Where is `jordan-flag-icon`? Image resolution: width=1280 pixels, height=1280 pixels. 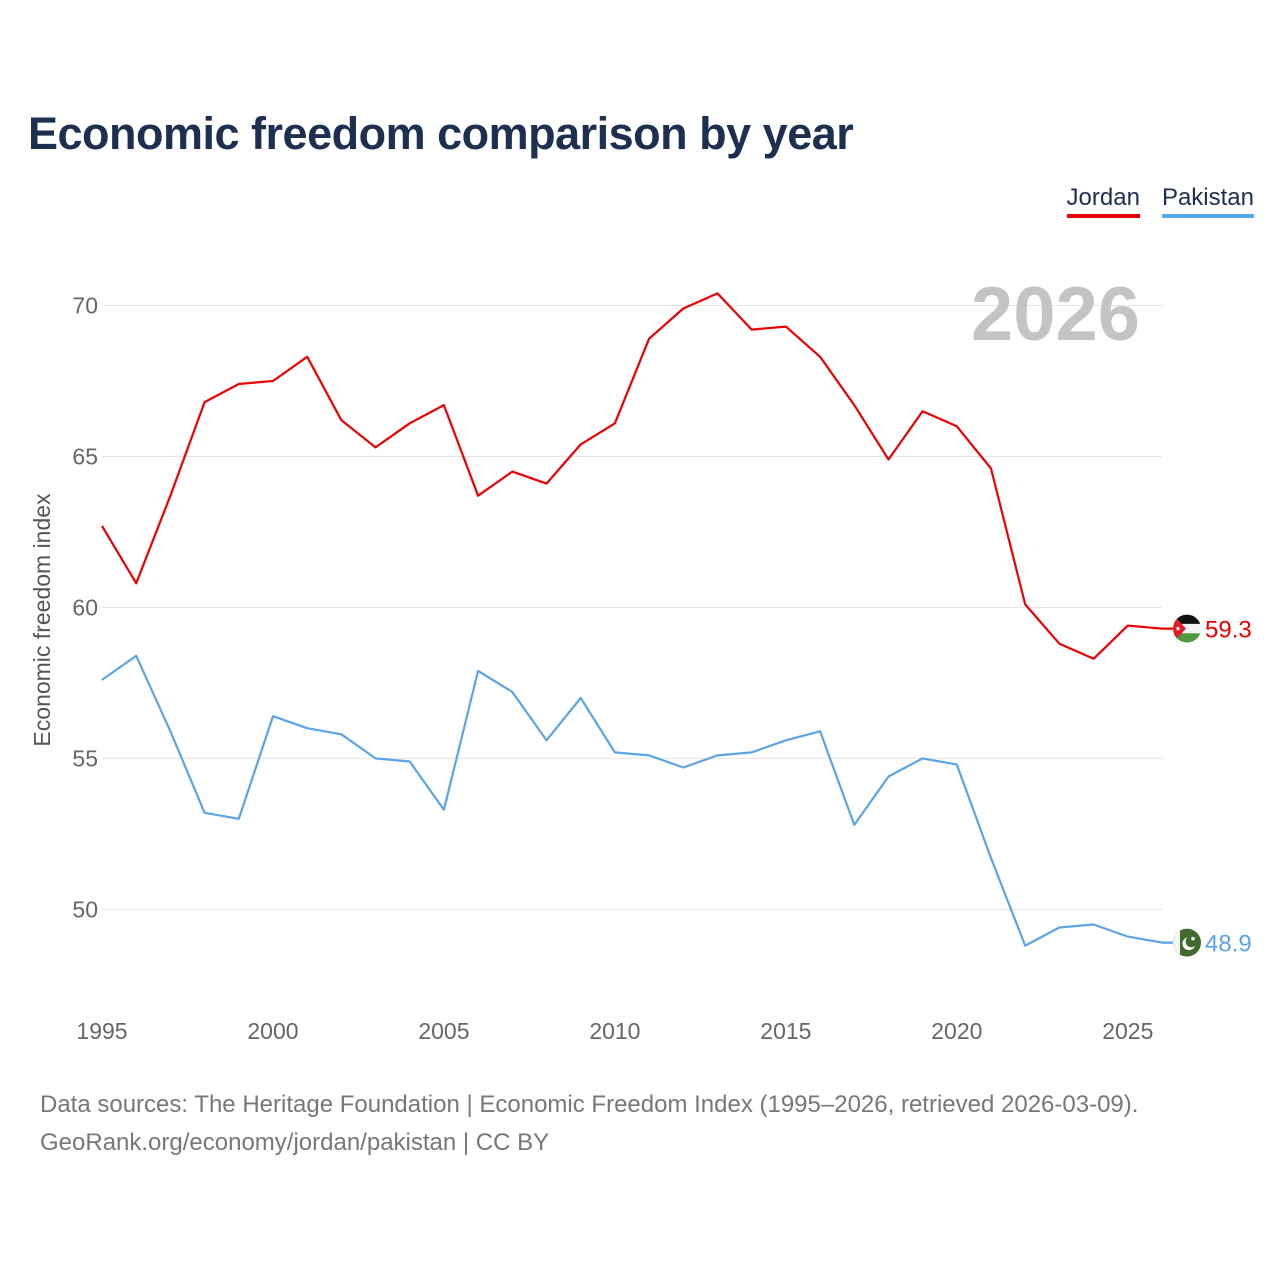 jordan-flag-icon is located at coordinates (1187, 628).